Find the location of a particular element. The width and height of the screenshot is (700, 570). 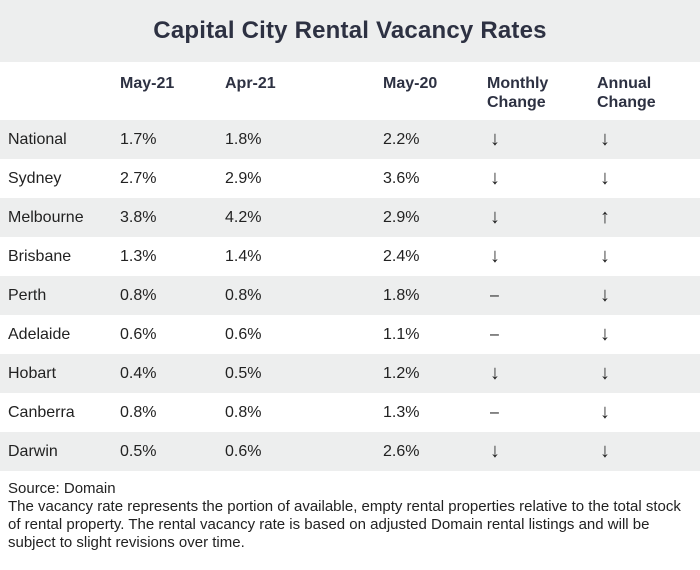

apr21-cell: 0.5% is located at coordinates (243, 373).